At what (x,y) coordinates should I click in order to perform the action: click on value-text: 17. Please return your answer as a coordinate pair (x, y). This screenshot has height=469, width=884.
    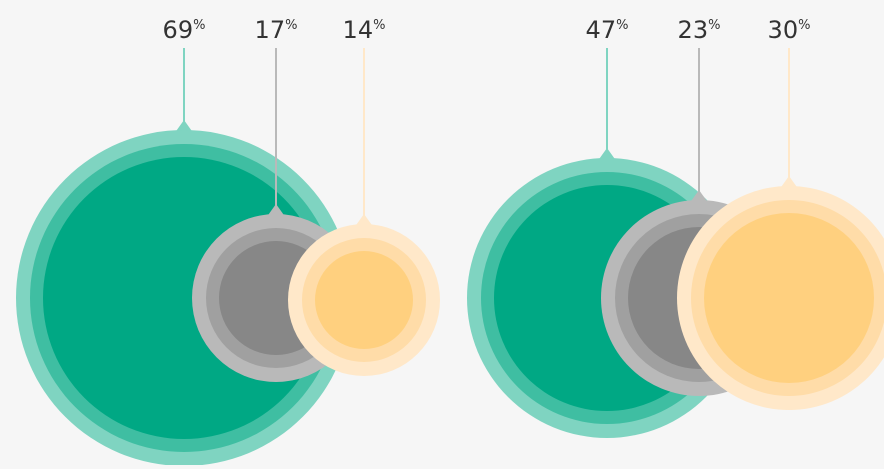
    Looking at the image, I should click on (270, 30).